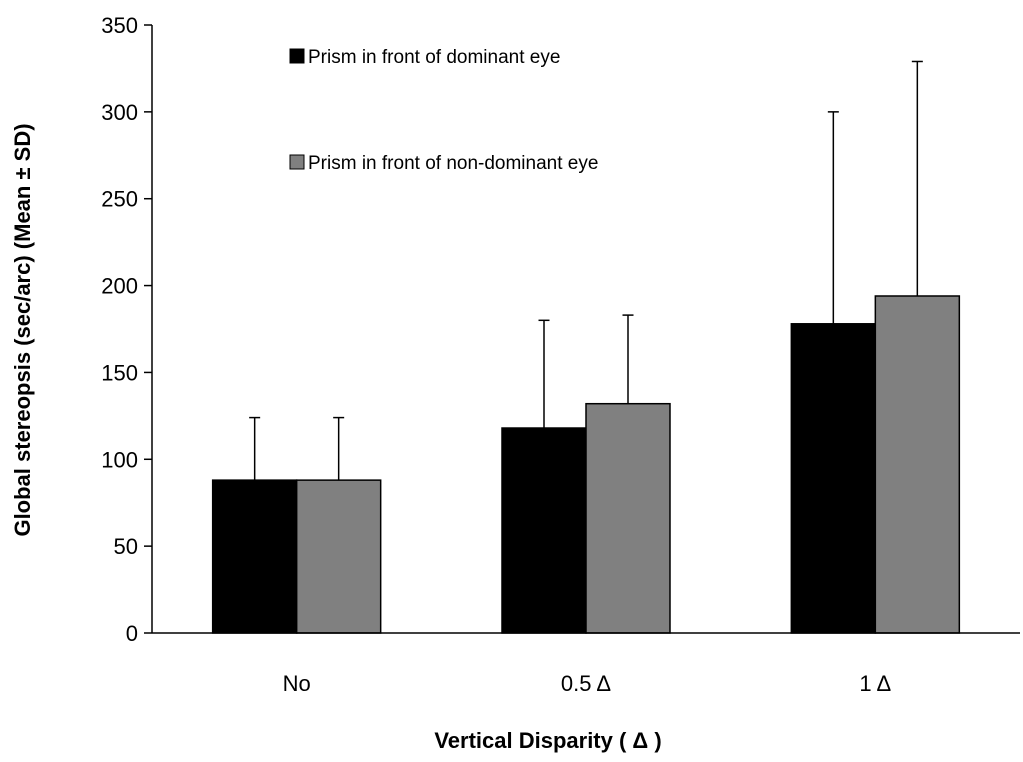 The width and height of the screenshot is (1023, 762). What do you see at coordinates (875, 683) in the screenshot?
I see `x-tick-label: 1 Δ` at bounding box center [875, 683].